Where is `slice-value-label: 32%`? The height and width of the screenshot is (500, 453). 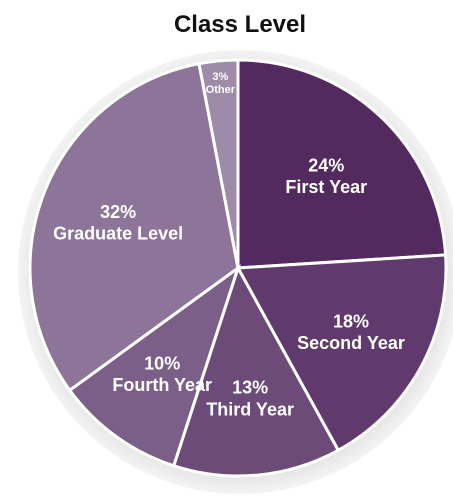
slice-value-label: 32% is located at coordinates (118, 212).